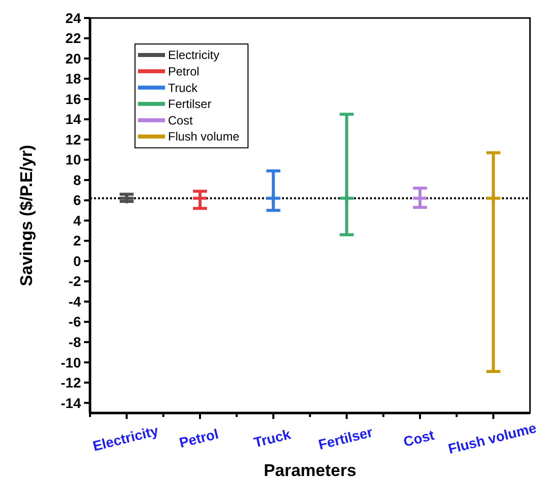 The height and width of the screenshot is (486, 560). Describe the element at coordinates (71, 402) in the screenshot. I see `y-tick-label: -14` at that location.